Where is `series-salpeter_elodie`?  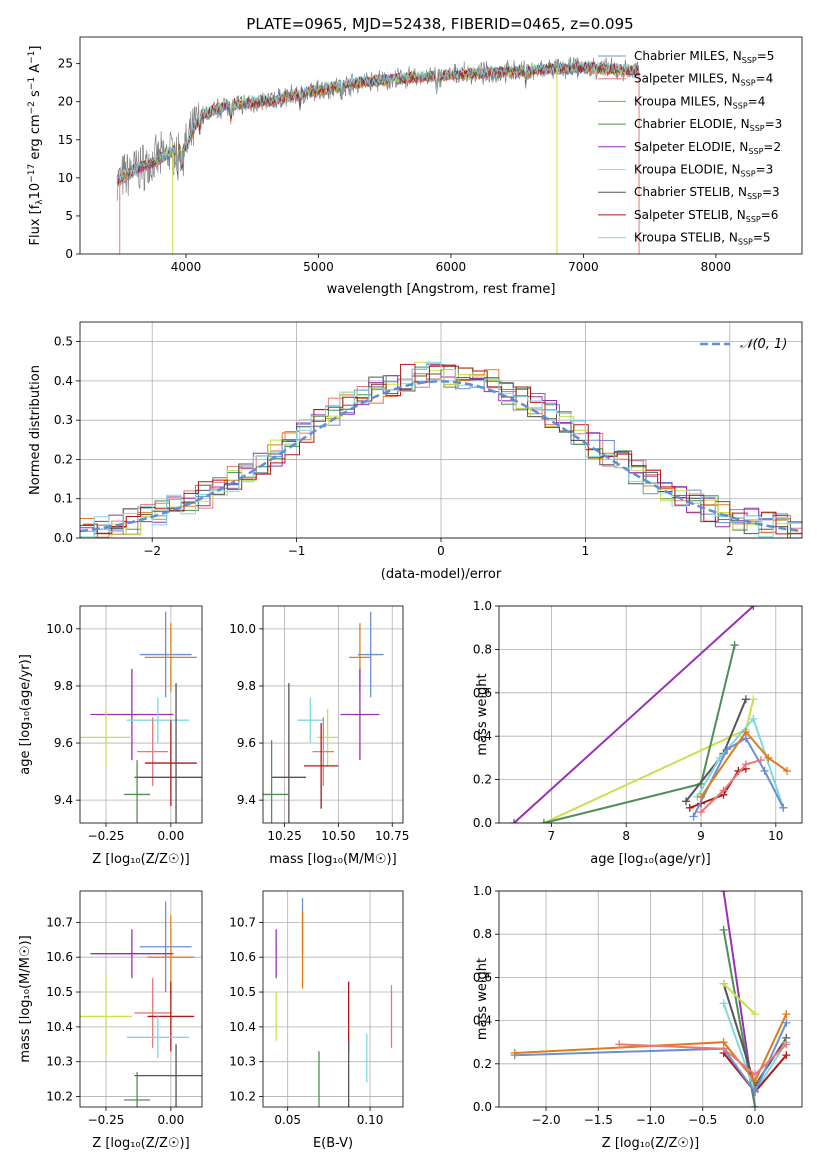
series-salpeter_elodie is located at coordinates (633, 714).